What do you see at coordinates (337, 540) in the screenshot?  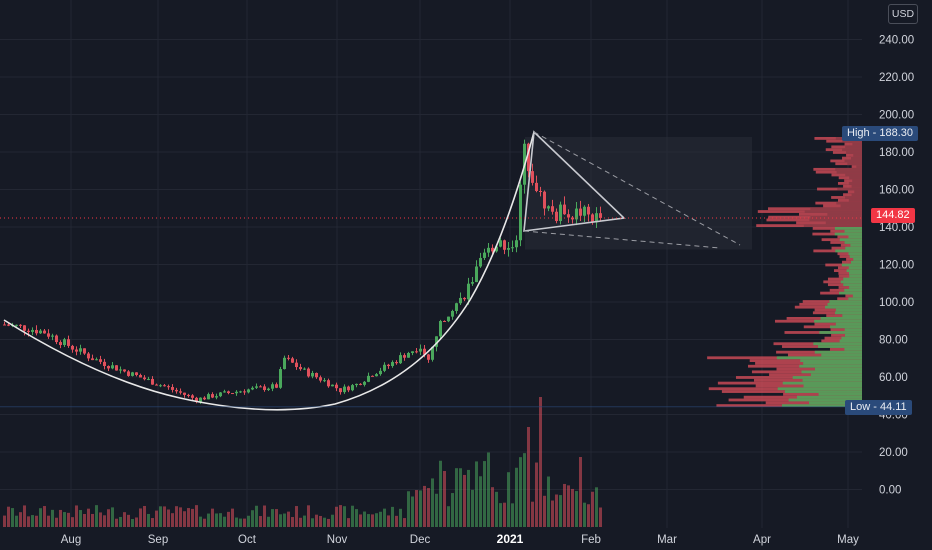 I see `x-tick-label: Nov` at bounding box center [337, 540].